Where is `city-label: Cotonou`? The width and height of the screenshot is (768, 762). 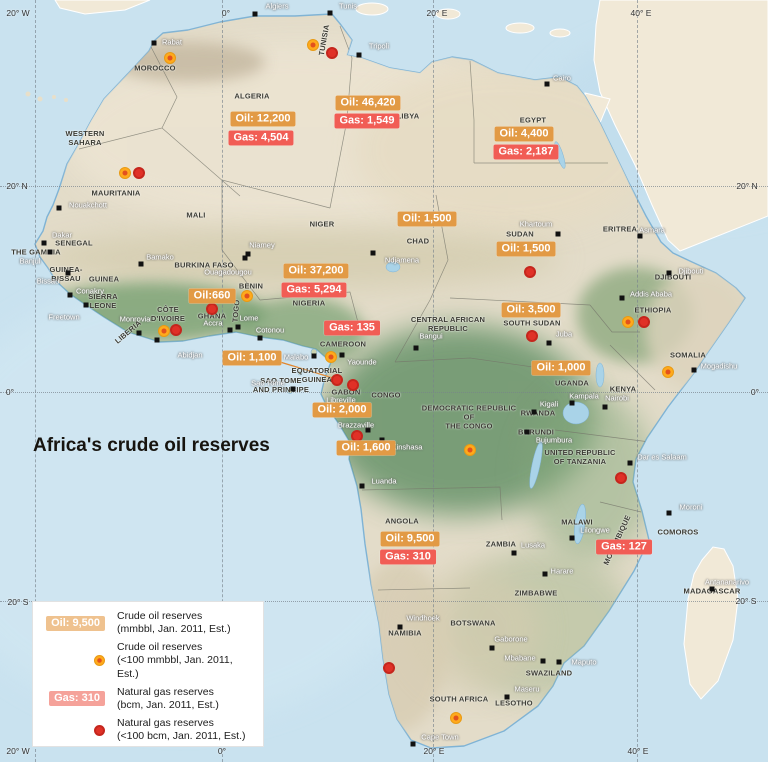
city-label: Cotonou is located at coordinates (270, 330).